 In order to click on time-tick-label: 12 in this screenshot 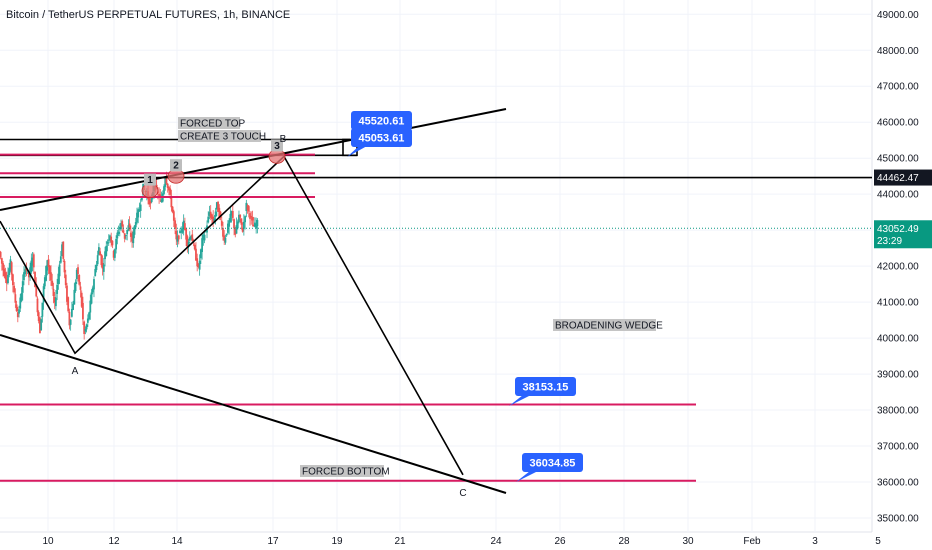, I will do `click(114, 541)`.